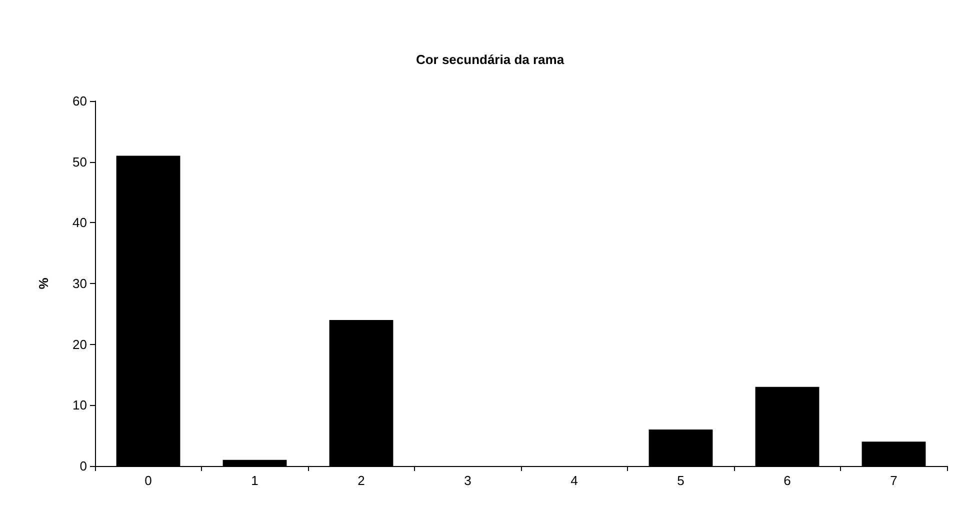 Image resolution: width=980 pixels, height=515 pixels. Describe the element at coordinates (361, 480) in the screenshot. I see `x-tick-label: 2` at that location.